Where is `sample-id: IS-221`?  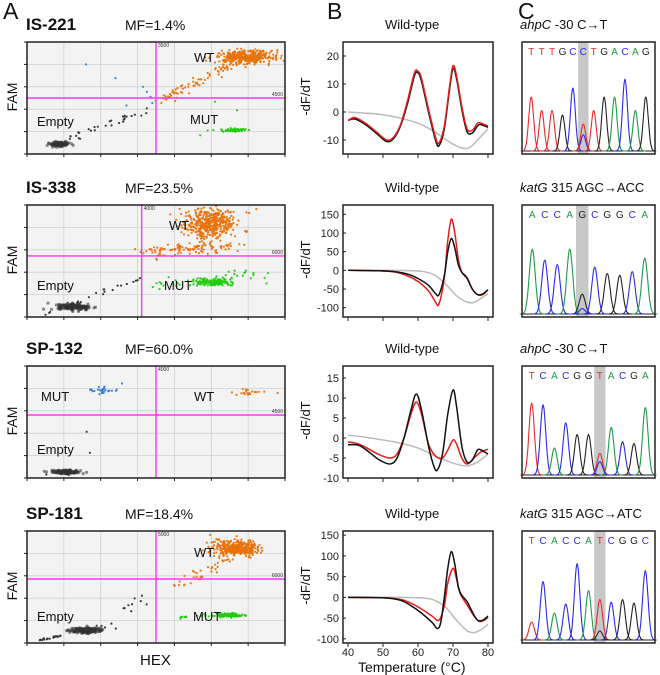
sample-id: IS-221 is located at coordinates (51, 24).